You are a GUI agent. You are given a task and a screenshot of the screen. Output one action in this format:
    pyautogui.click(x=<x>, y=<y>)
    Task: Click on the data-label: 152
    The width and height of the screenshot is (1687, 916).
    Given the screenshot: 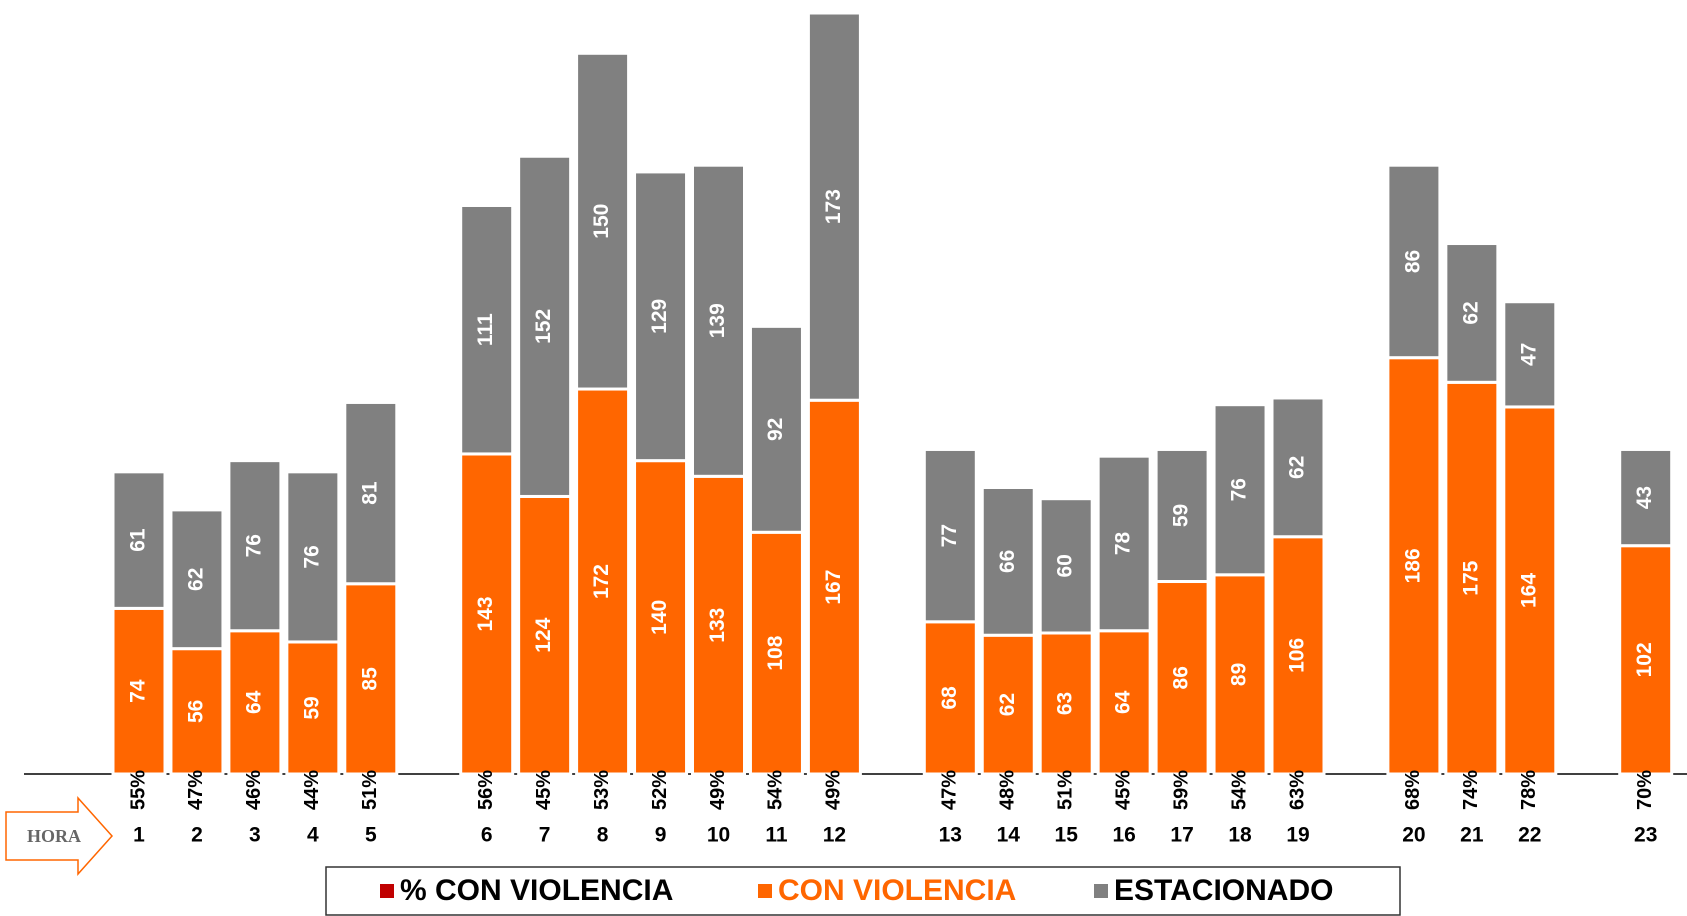 What is the action you would take?
    pyautogui.click(x=543, y=326)
    